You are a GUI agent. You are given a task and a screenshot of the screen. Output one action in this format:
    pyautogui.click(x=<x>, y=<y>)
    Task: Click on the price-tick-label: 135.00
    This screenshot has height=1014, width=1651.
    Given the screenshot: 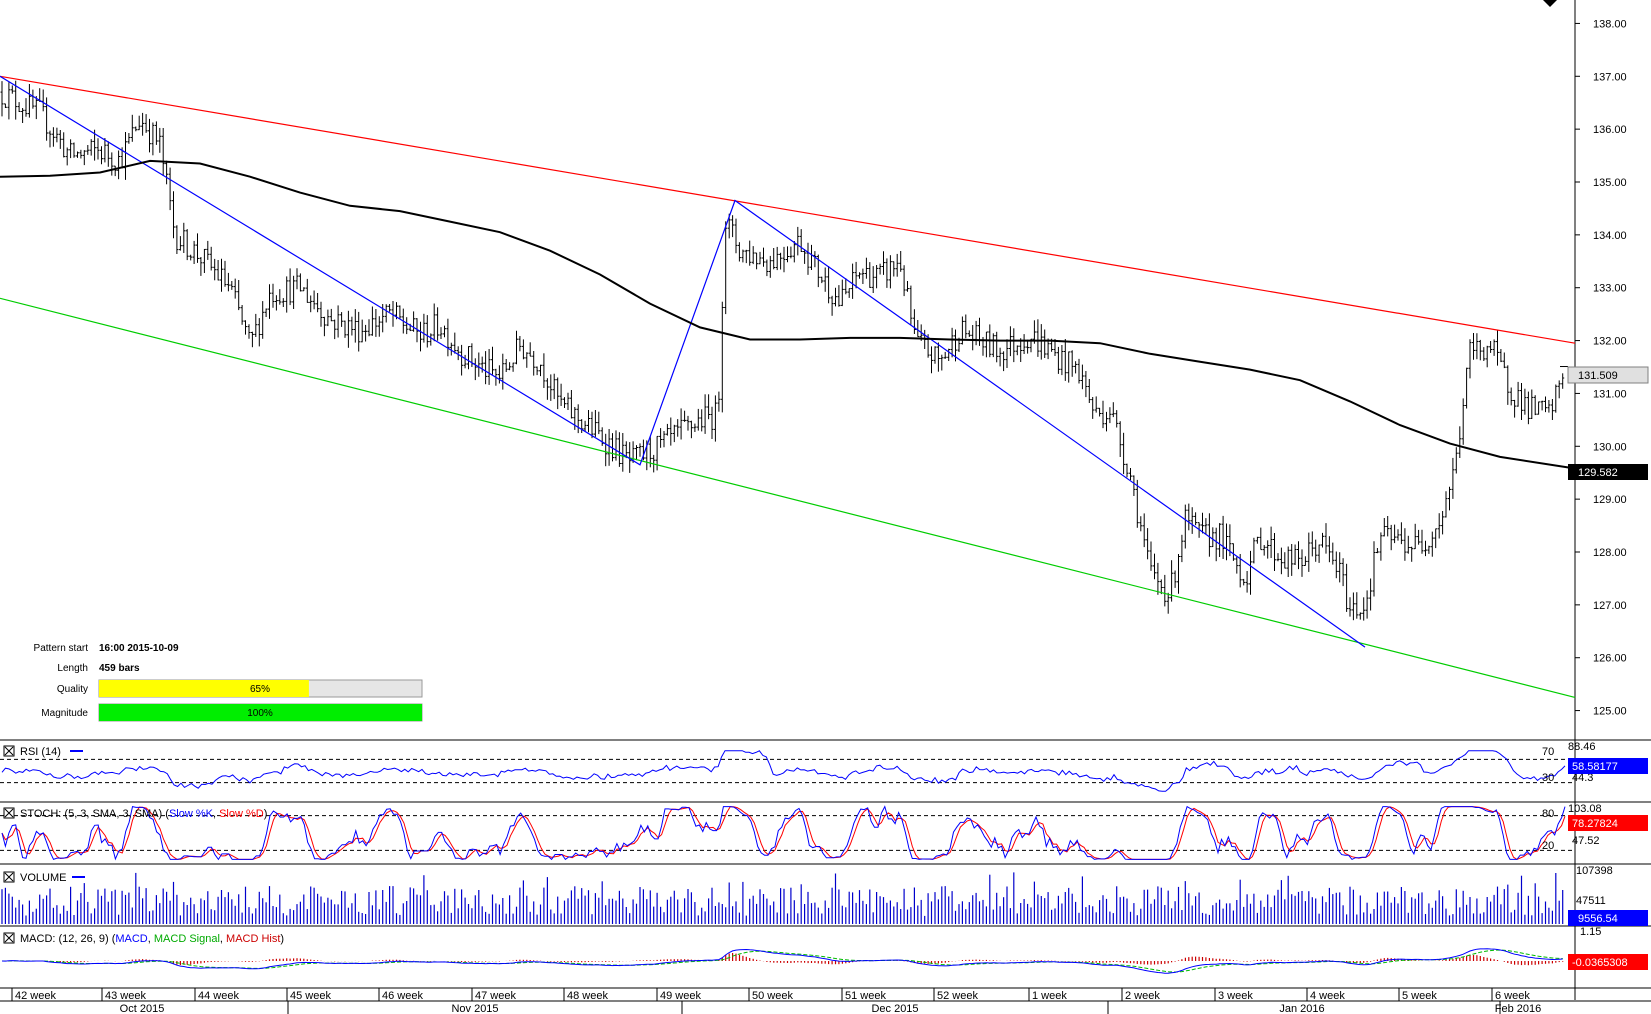 What is the action you would take?
    pyautogui.click(x=1610, y=183)
    